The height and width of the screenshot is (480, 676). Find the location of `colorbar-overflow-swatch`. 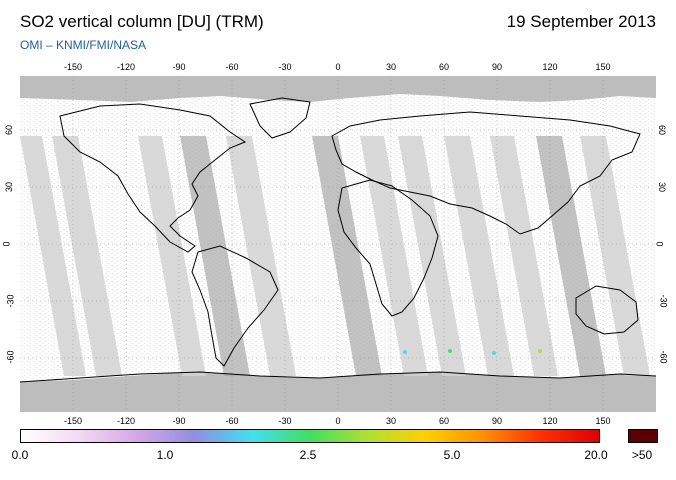

colorbar-overflow-swatch is located at coordinates (643, 436).